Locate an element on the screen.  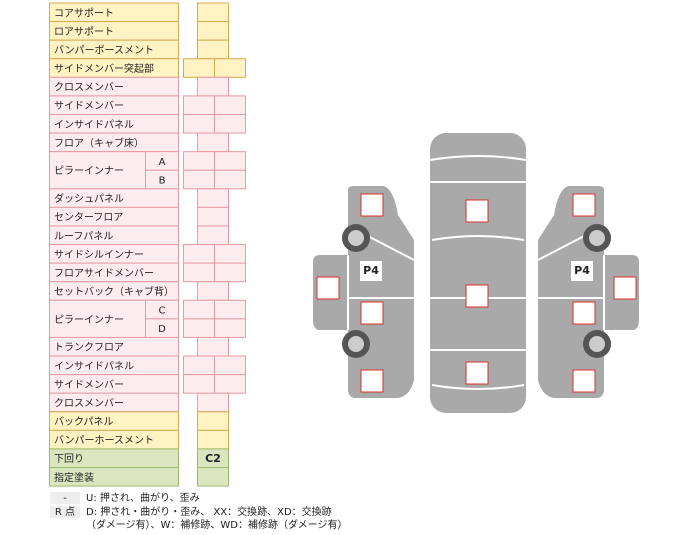
sub-label: A is located at coordinates (162, 162).